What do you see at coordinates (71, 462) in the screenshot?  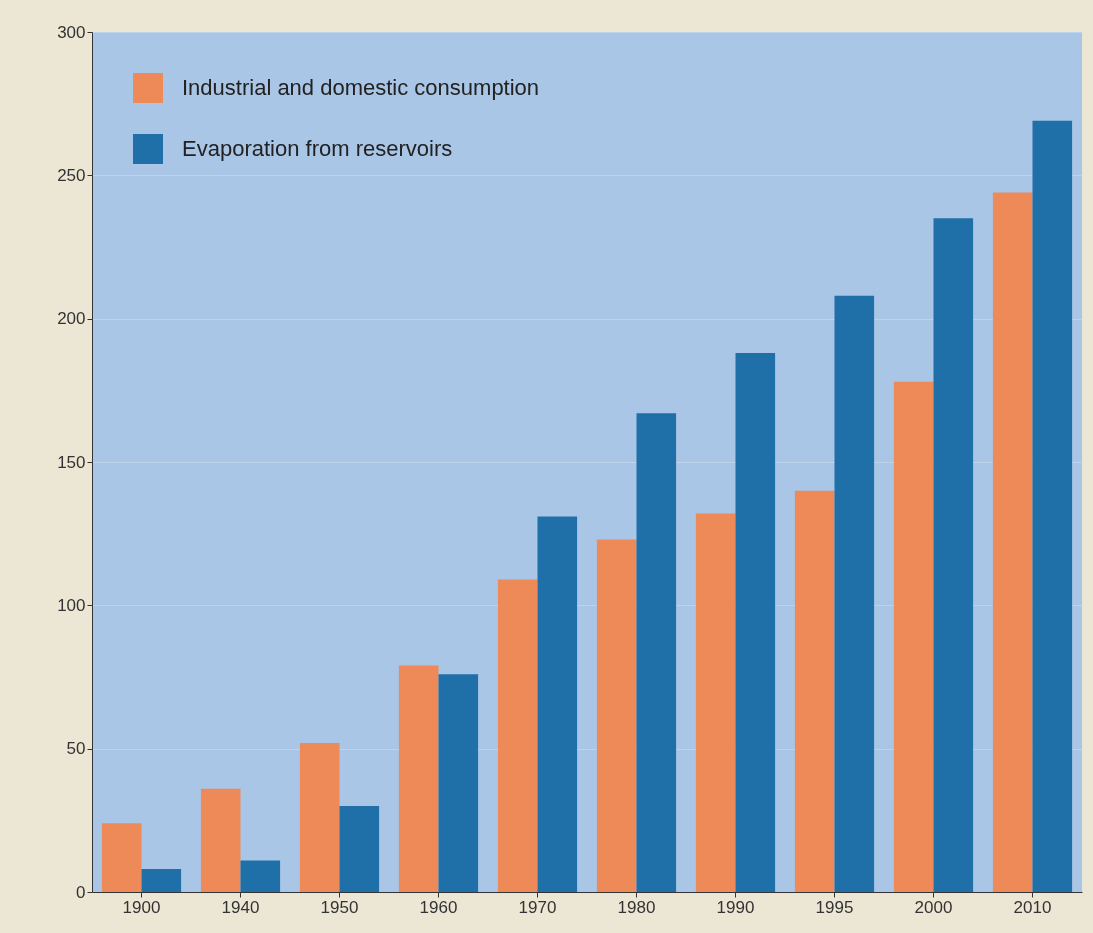 I see `y-tick-label: 150` at bounding box center [71, 462].